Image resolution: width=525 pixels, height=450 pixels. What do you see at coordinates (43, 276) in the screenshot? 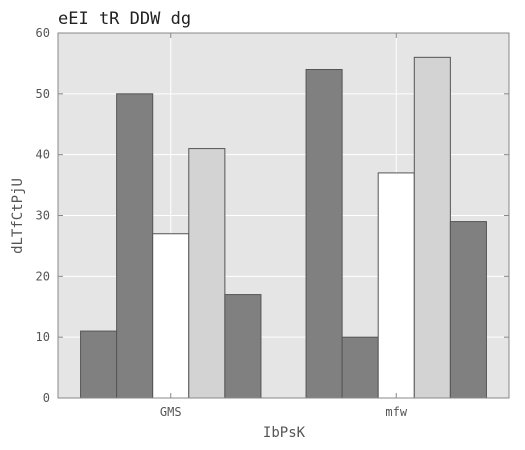
I see `y-tick-label-2: 20` at bounding box center [43, 276].